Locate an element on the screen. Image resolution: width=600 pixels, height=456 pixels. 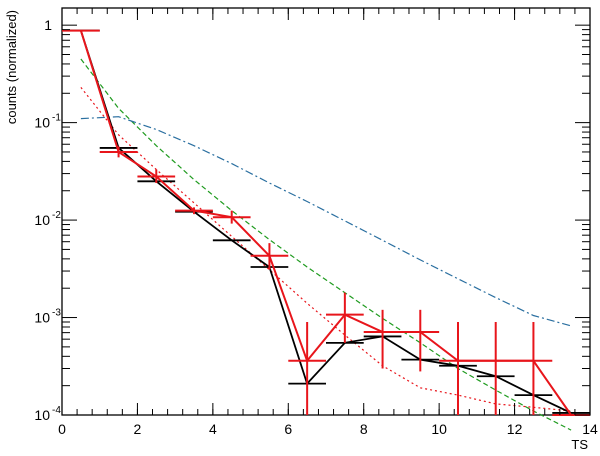
y-tick-exponent: -3 is located at coordinates (56, 313).